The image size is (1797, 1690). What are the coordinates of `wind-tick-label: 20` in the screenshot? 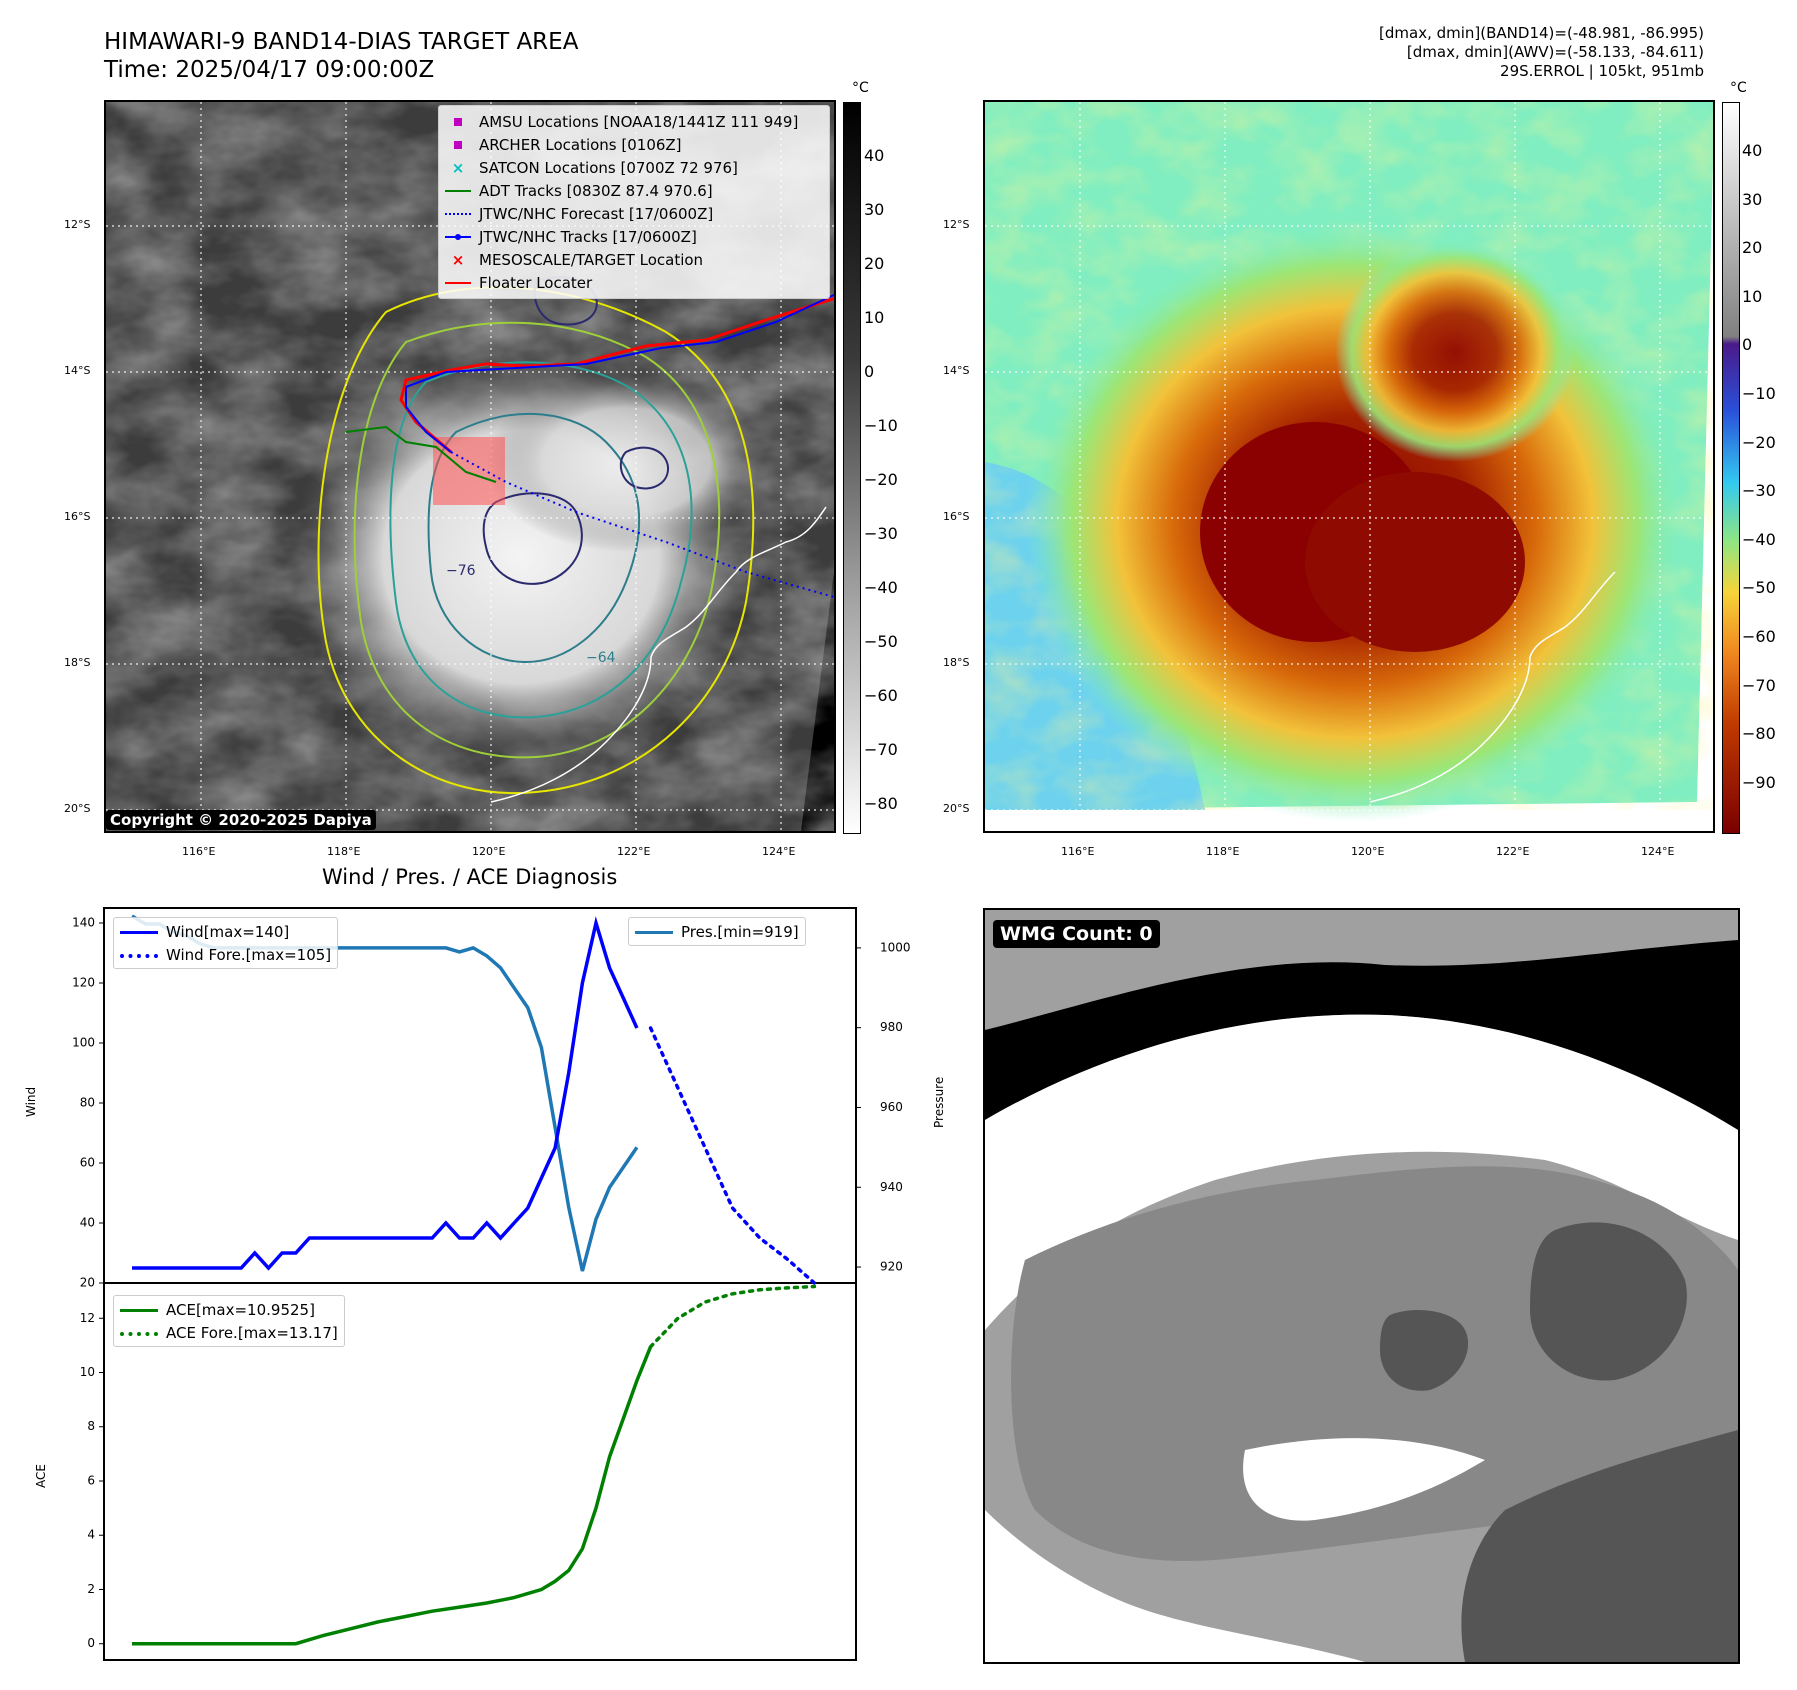 It's located at (87, 1283).